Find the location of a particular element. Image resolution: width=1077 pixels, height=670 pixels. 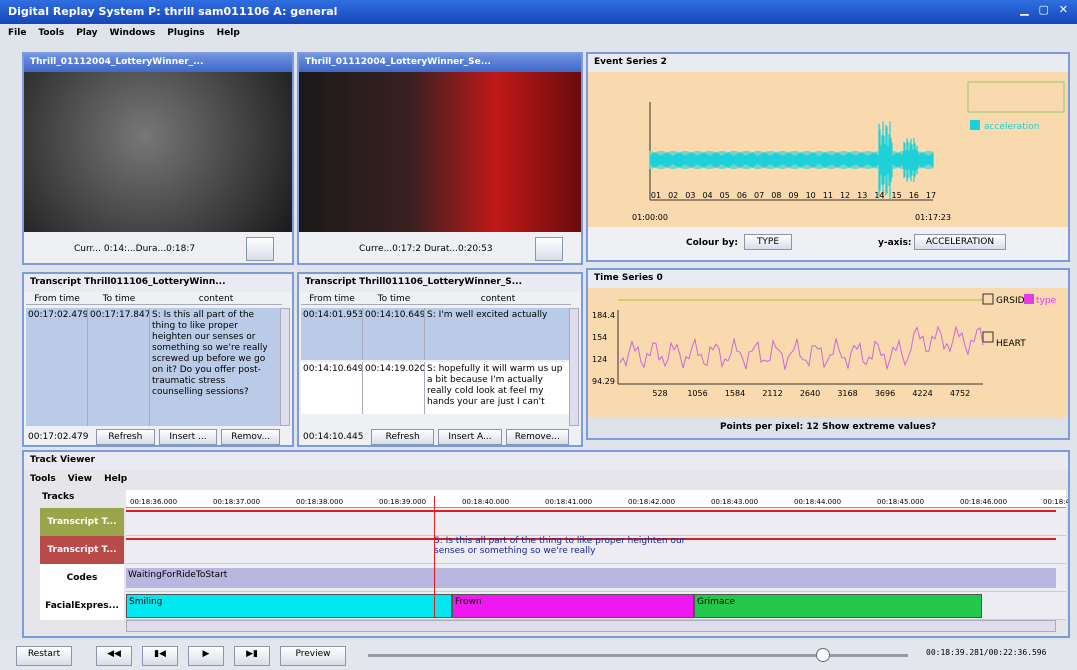

y-tick-label: 124 is located at coordinates (599, 359).